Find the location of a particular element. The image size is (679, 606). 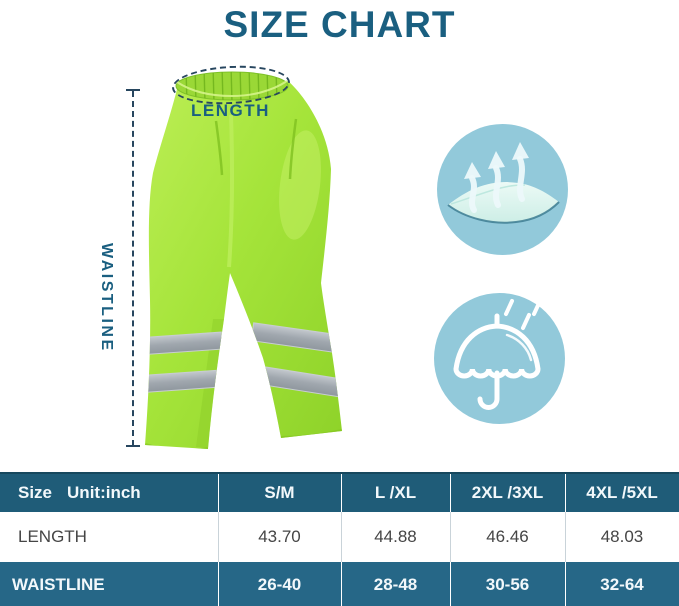

waistline-value-sm: 26-40 is located at coordinates (279, 584).